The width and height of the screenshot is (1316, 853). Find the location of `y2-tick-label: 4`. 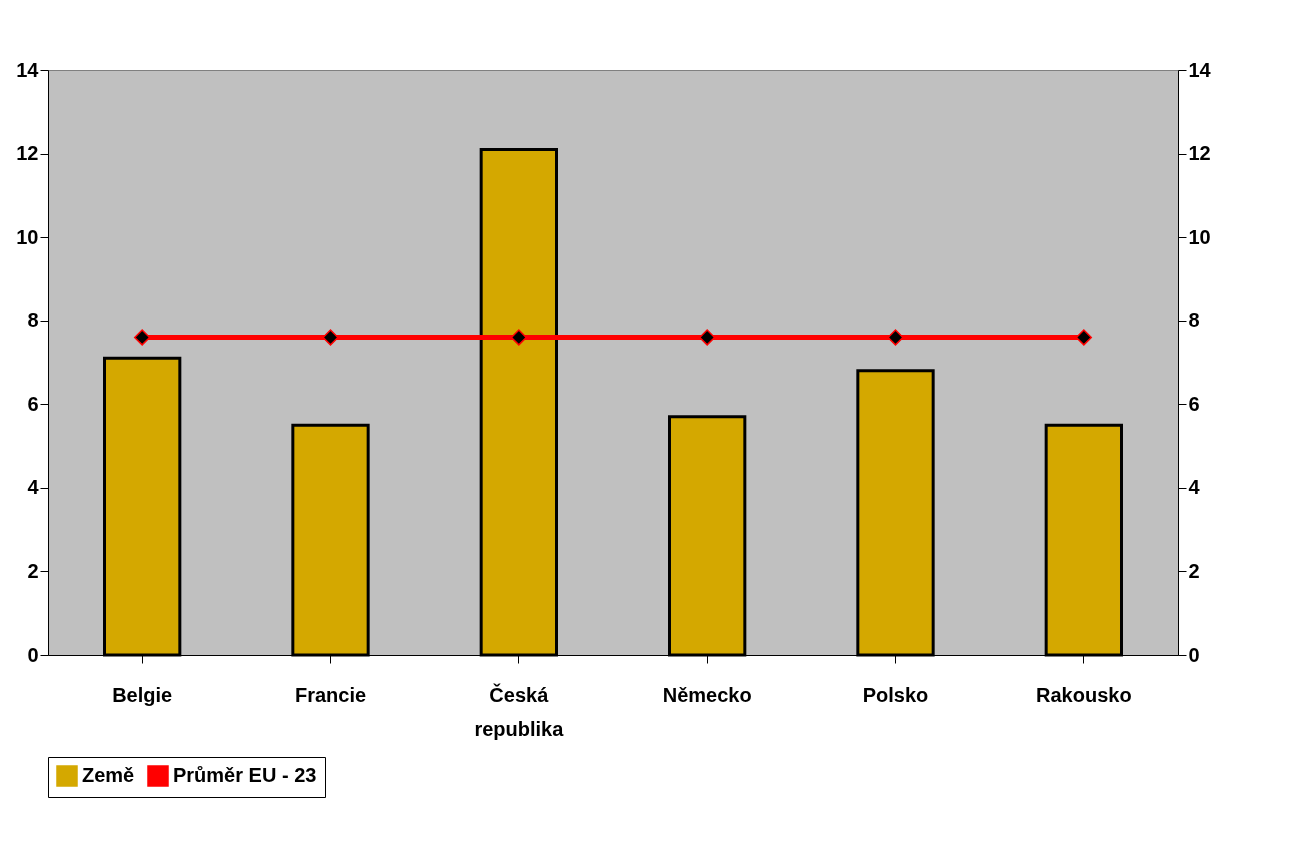

y2-tick-label: 4 is located at coordinates (1194, 487).